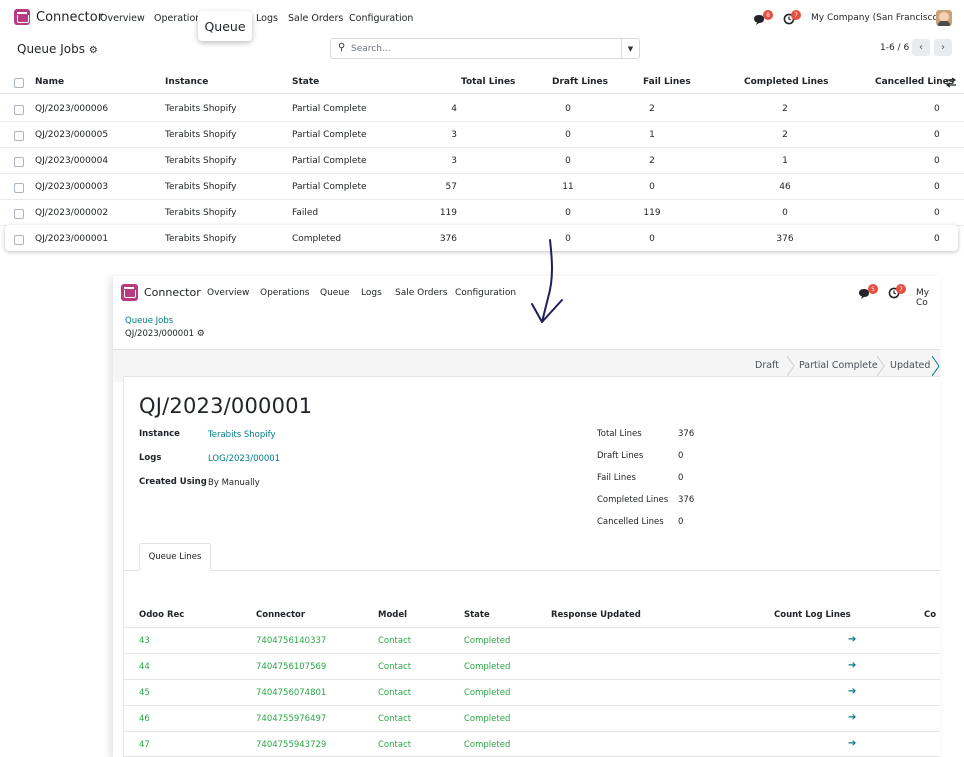  Describe the element at coordinates (201, 135) in the screenshot. I see `cell-instance: Terabits Shopify` at that location.